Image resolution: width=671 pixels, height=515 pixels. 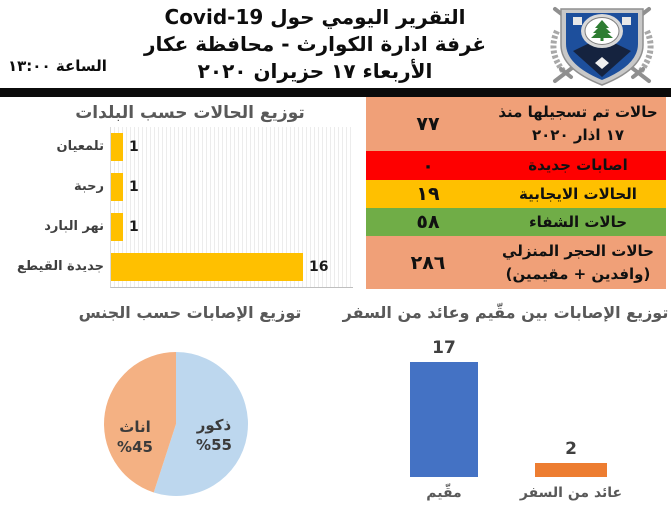 What do you see at coordinates (214, 435) in the screenshot?
I see `pie-slice-label: ذكور %55` at bounding box center [214, 435].